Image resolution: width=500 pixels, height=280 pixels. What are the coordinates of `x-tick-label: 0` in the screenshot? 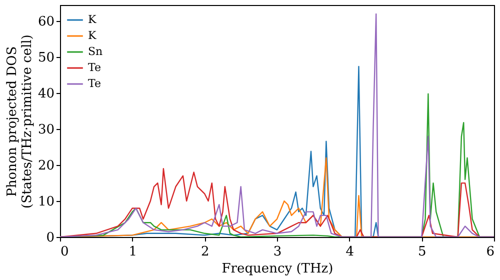 It's located at (64, 252).